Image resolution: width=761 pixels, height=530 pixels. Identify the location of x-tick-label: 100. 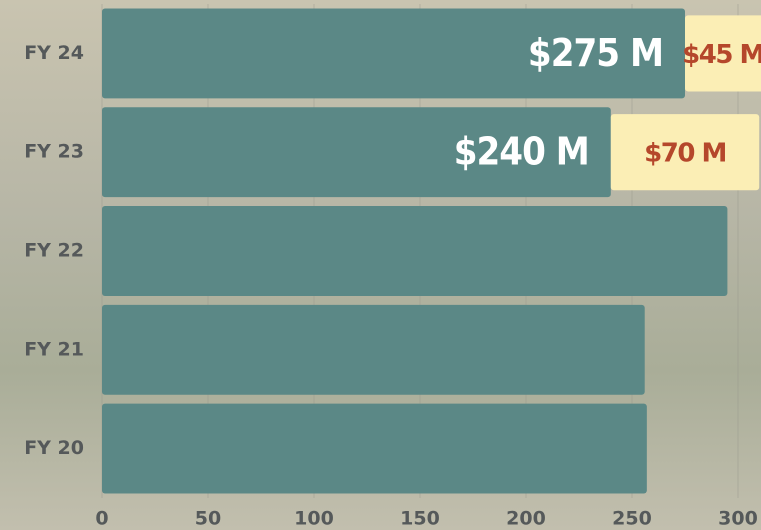
(314, 519).